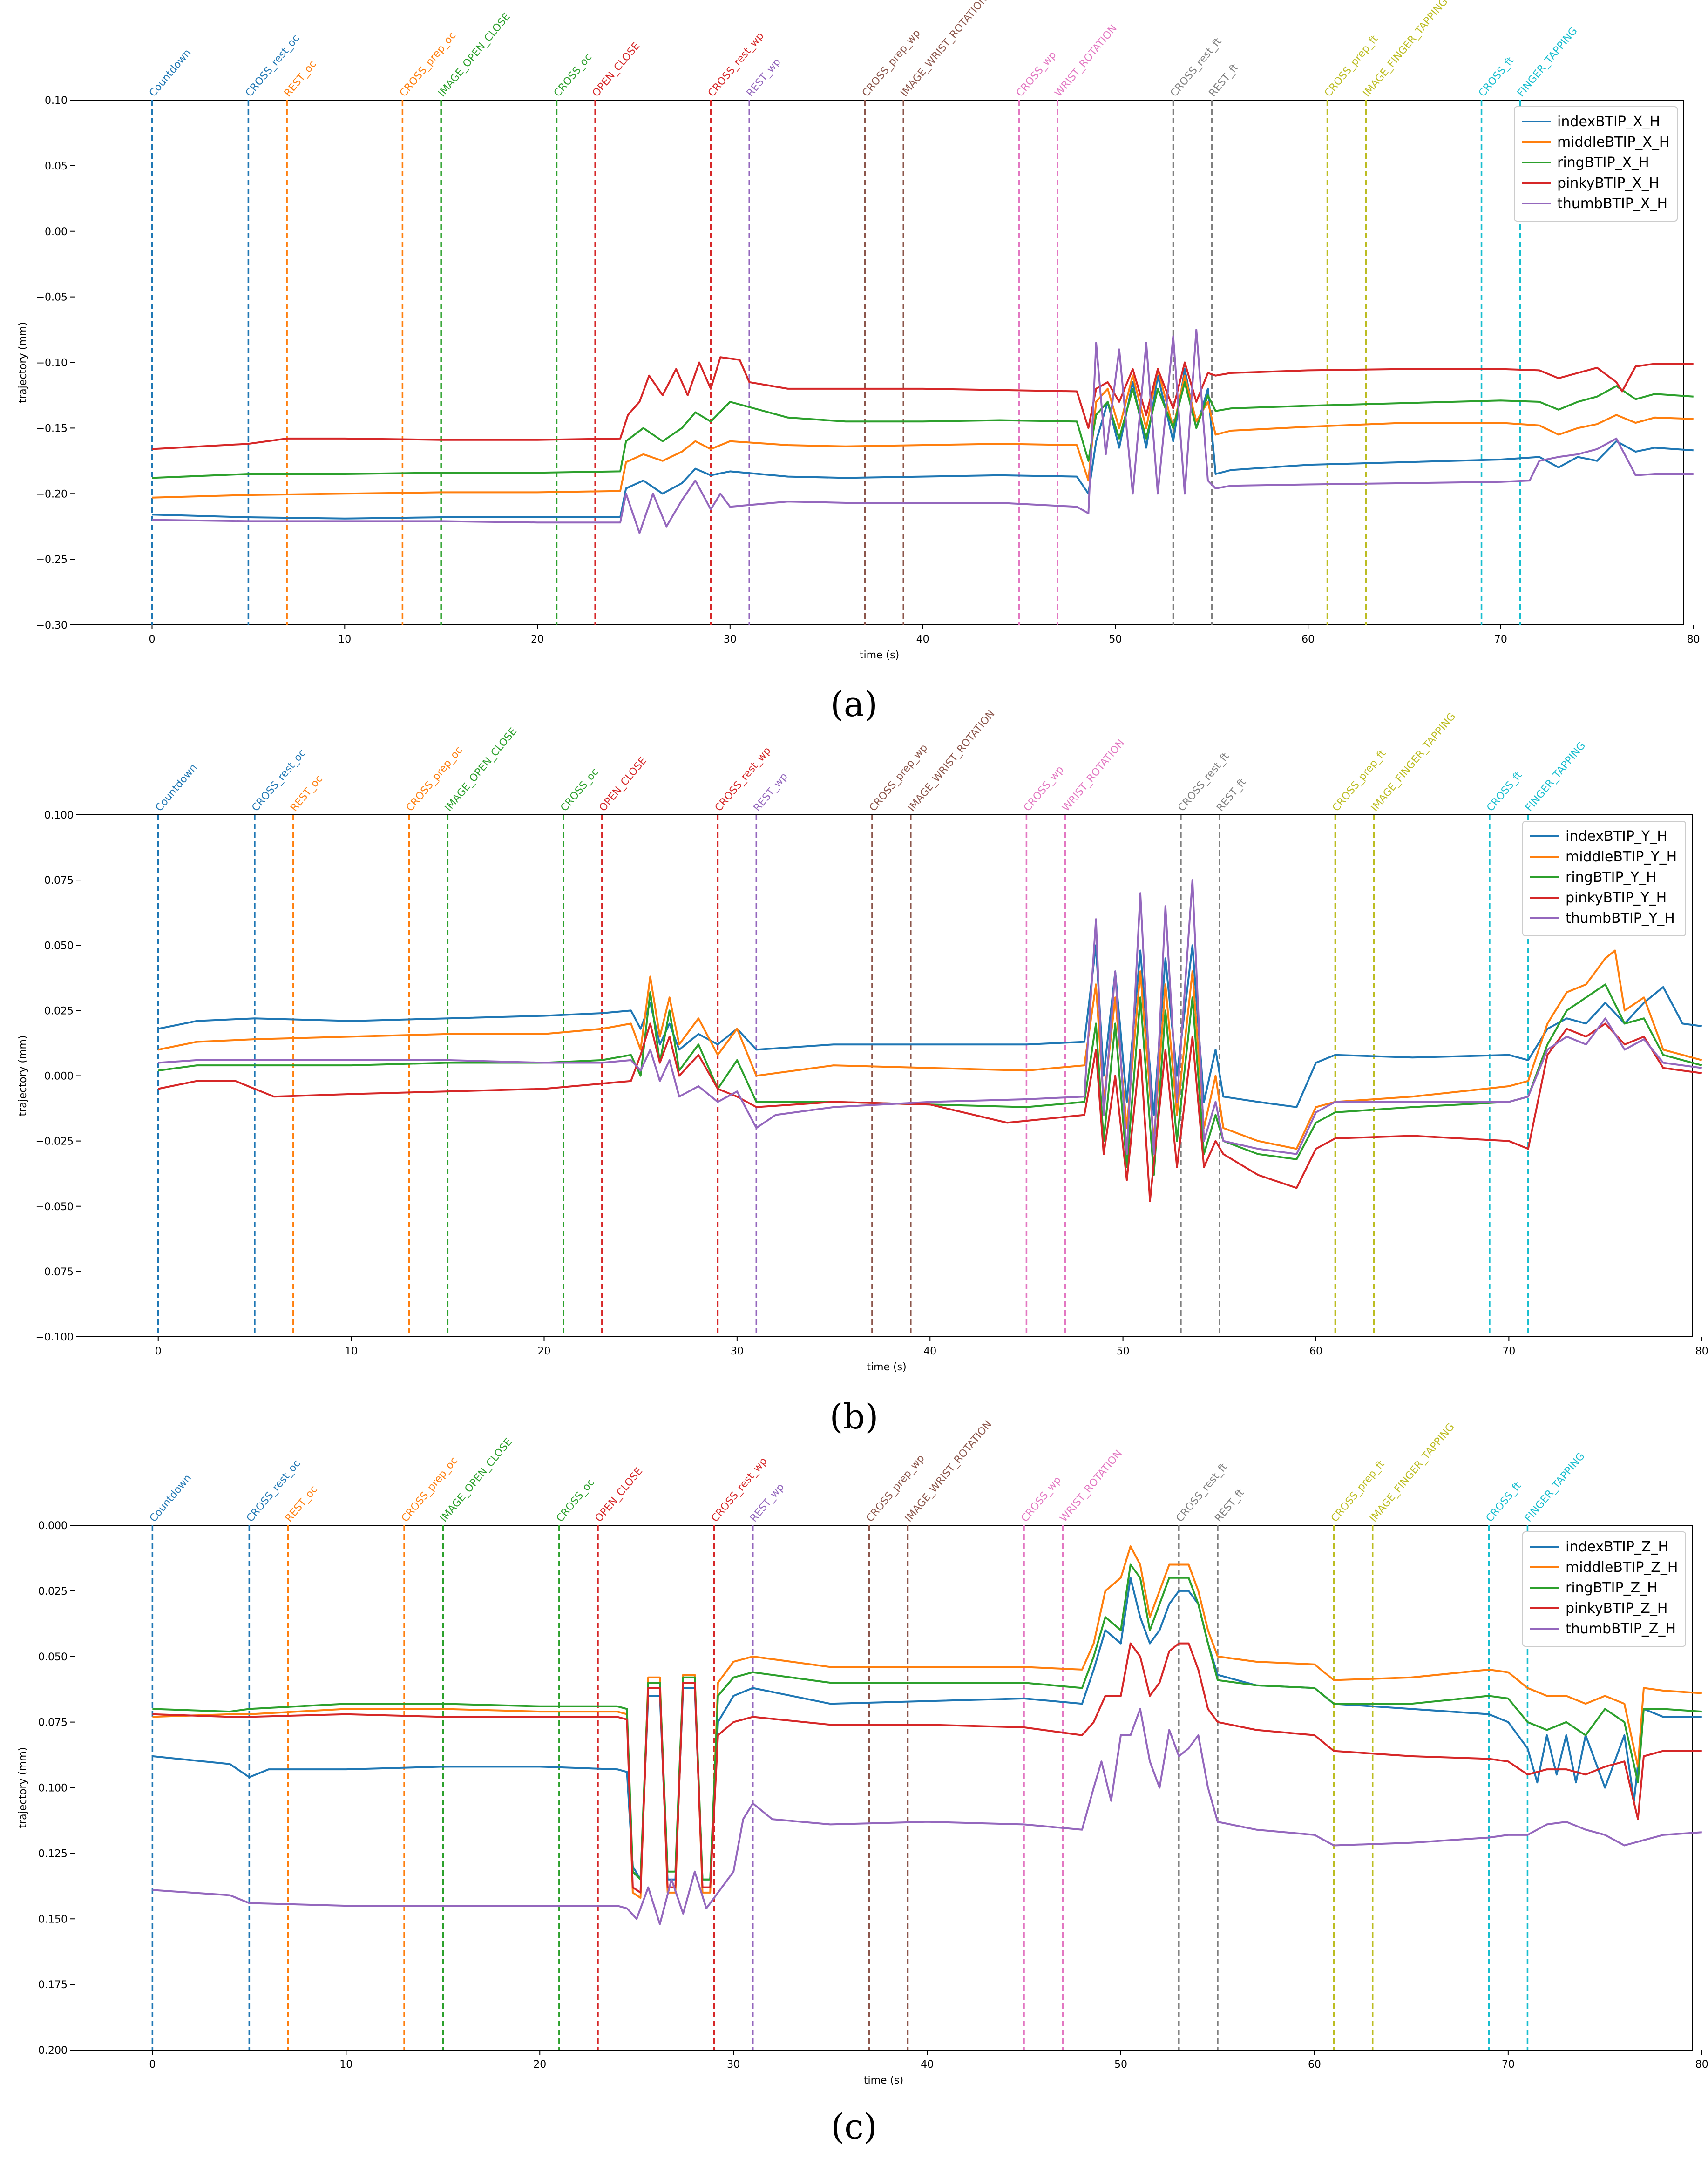 The height and width of the screenshot is (2159, 1708). What do you see at coordinates (1616, 1608) in the screenshot?
I see `legend-item: pinkyBTIP_Z_H` at bounding box center [1616, 1608].